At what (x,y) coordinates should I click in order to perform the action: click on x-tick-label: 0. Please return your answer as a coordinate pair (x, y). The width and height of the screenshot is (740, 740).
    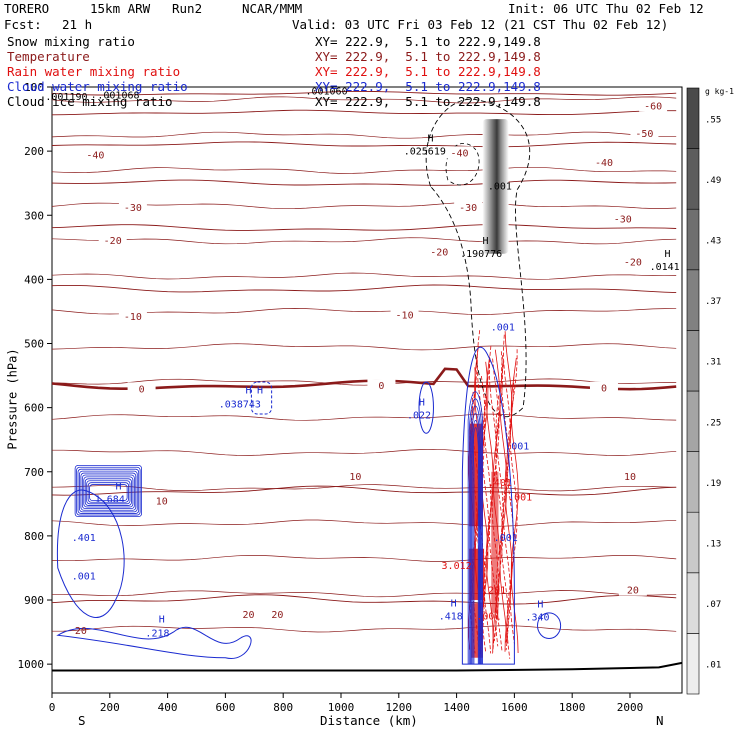
    Looking at the image, I should click on (52, 707).